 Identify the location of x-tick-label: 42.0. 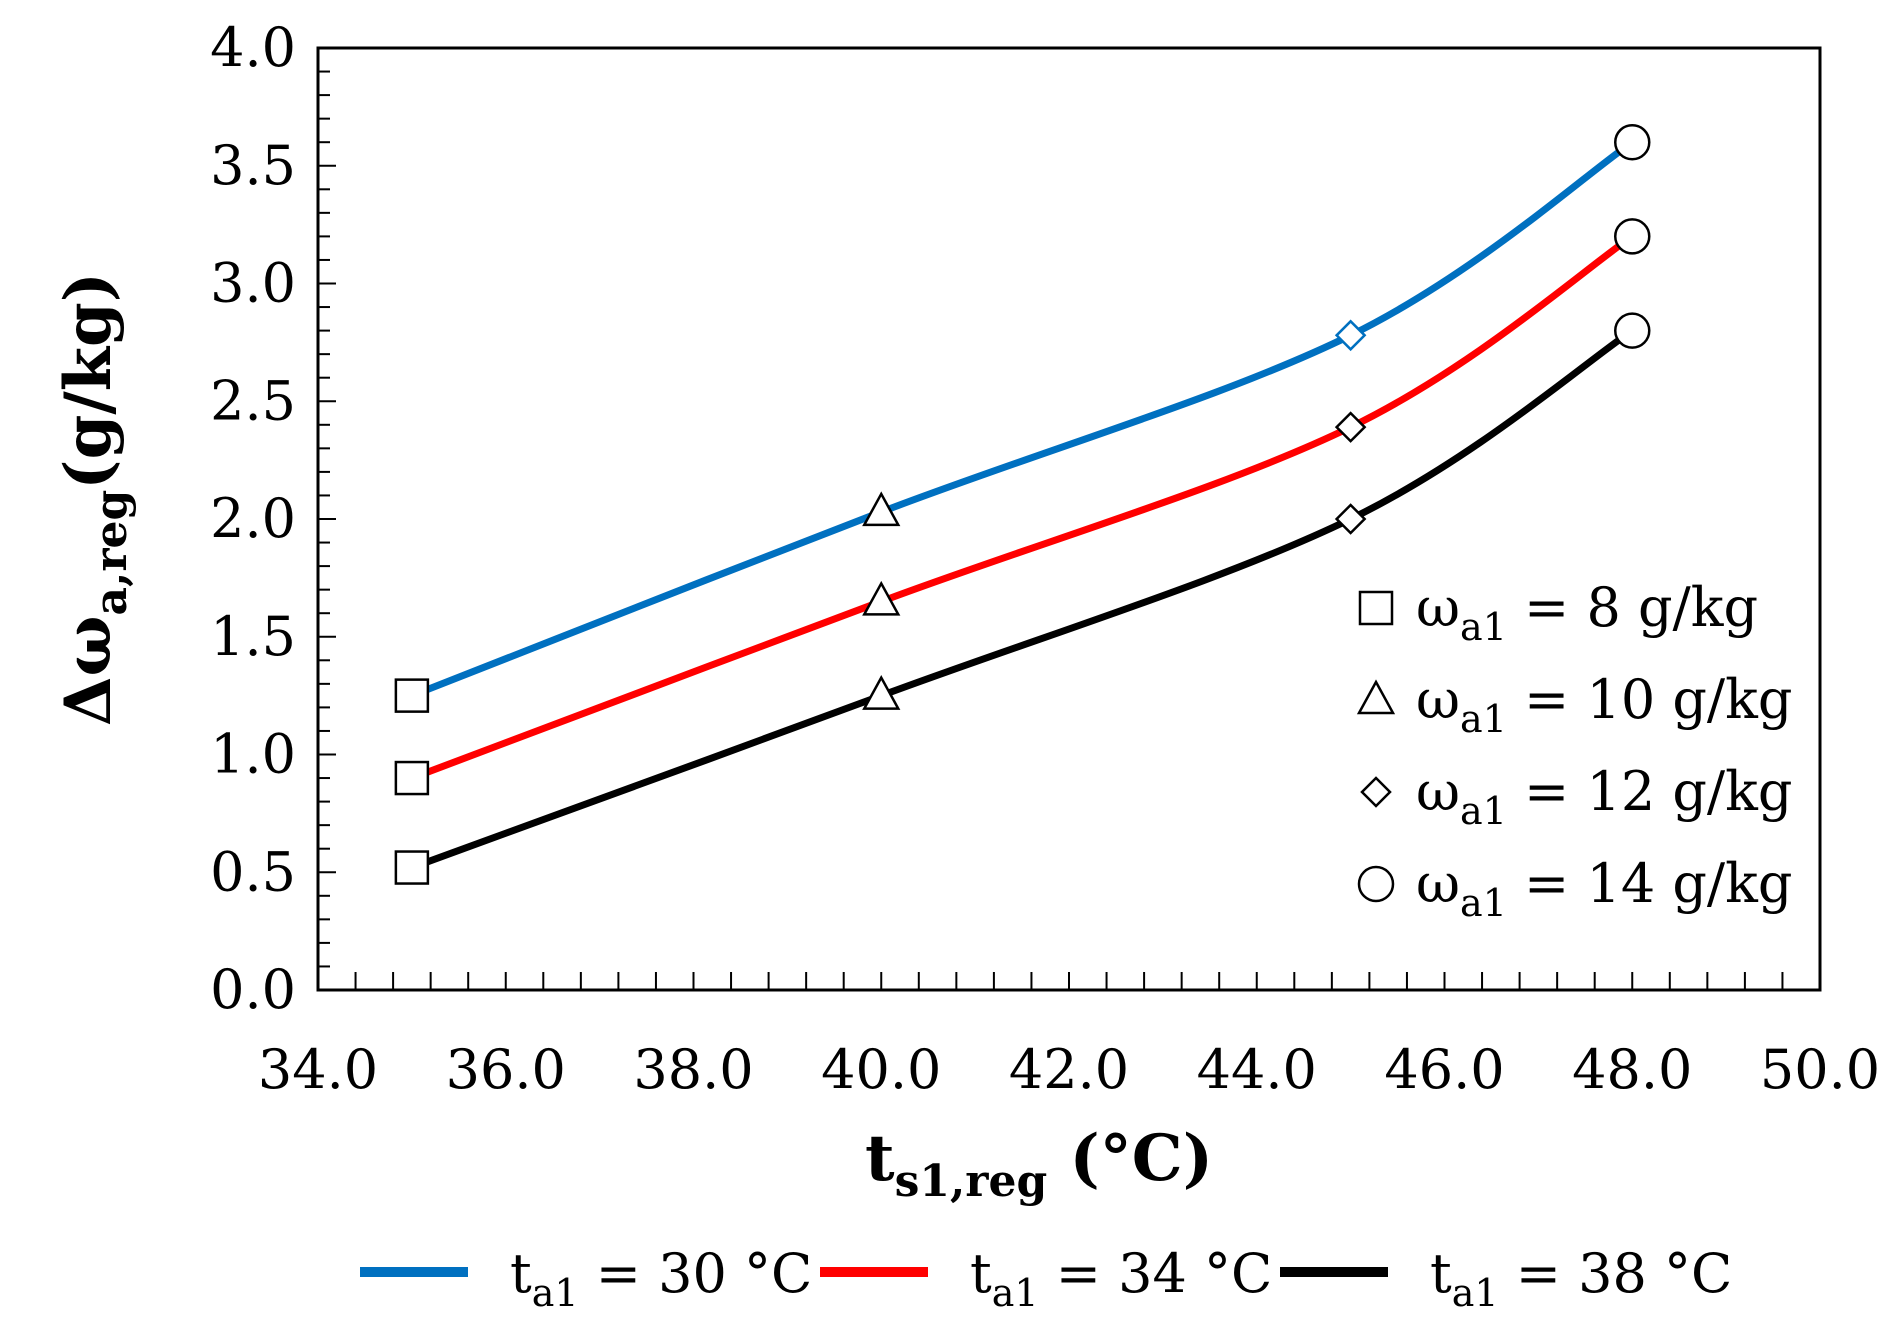
(1069, 1069).